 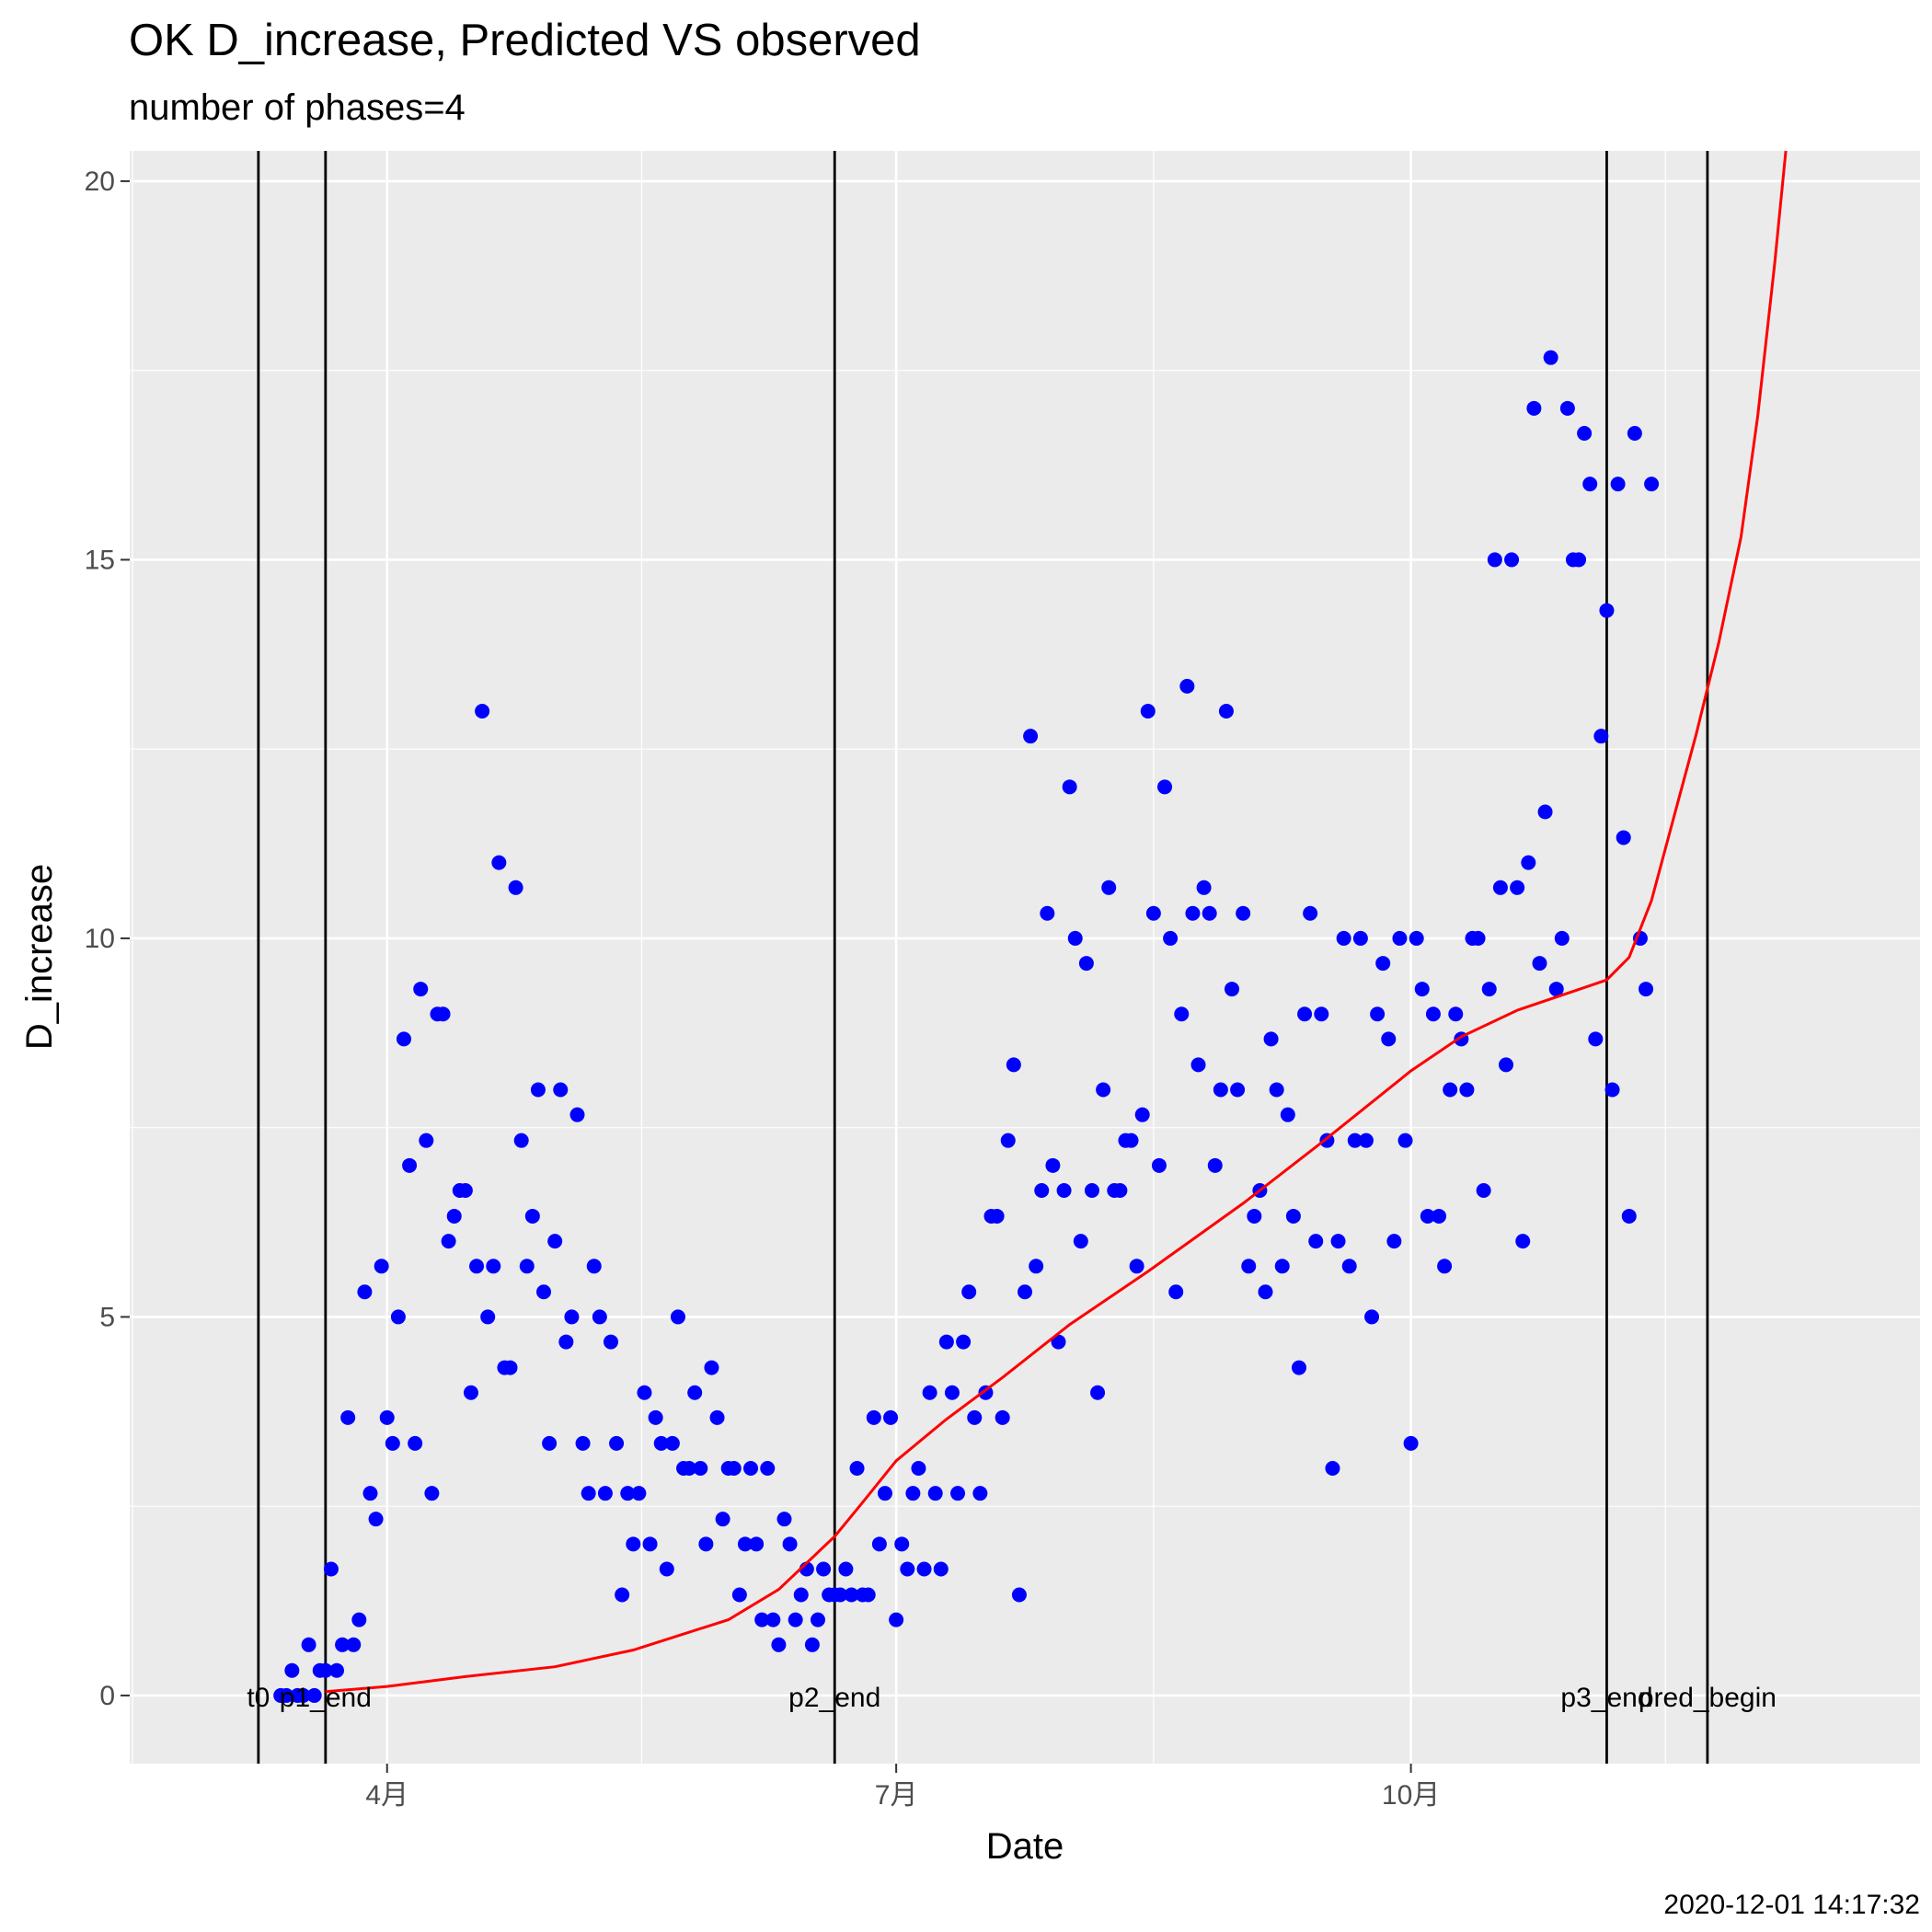 What do you see at coordinates (326, 1698) in the screenshot?
I see `phase-line-label: p1_end` at bounding box center [326, 1698].